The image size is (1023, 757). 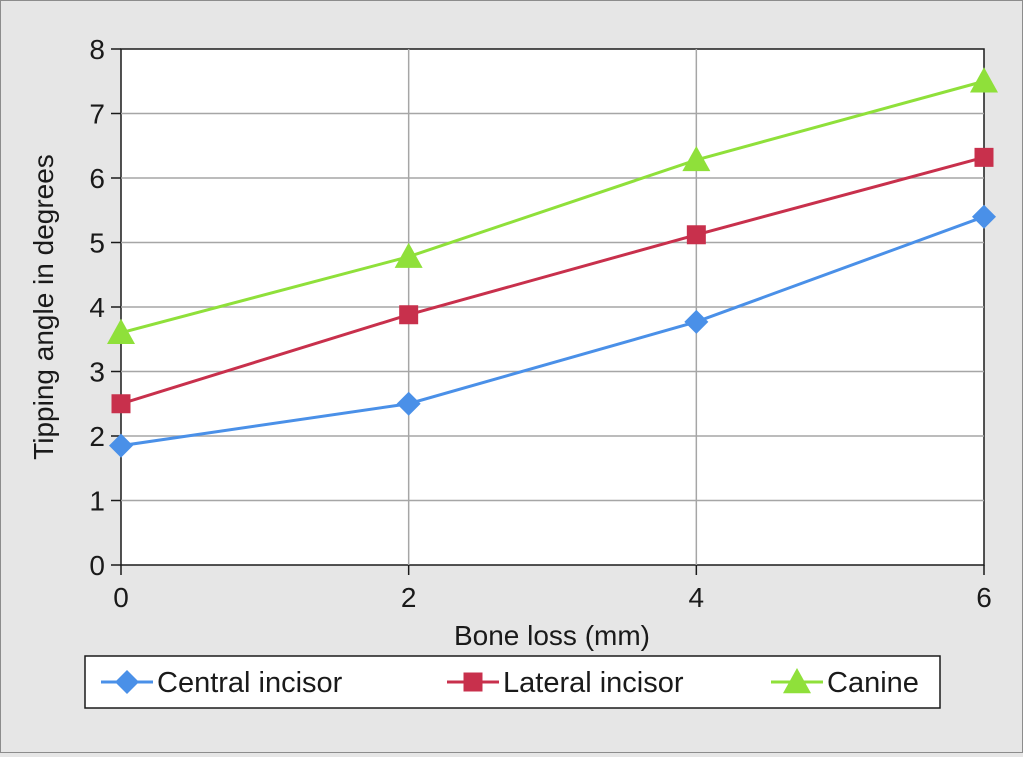 What do you see at coordinates (97, 243) in the screenshot?
I see `y-tick-label: 5` at bounding box center [97, 243].